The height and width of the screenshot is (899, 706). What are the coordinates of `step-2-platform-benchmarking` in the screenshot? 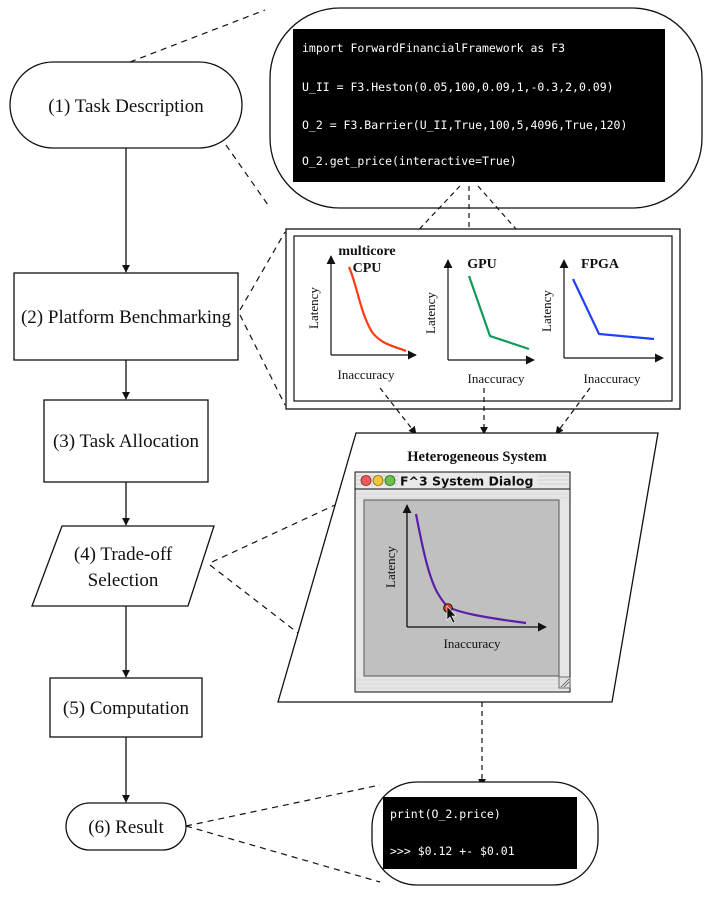 It's located at (126, 316).